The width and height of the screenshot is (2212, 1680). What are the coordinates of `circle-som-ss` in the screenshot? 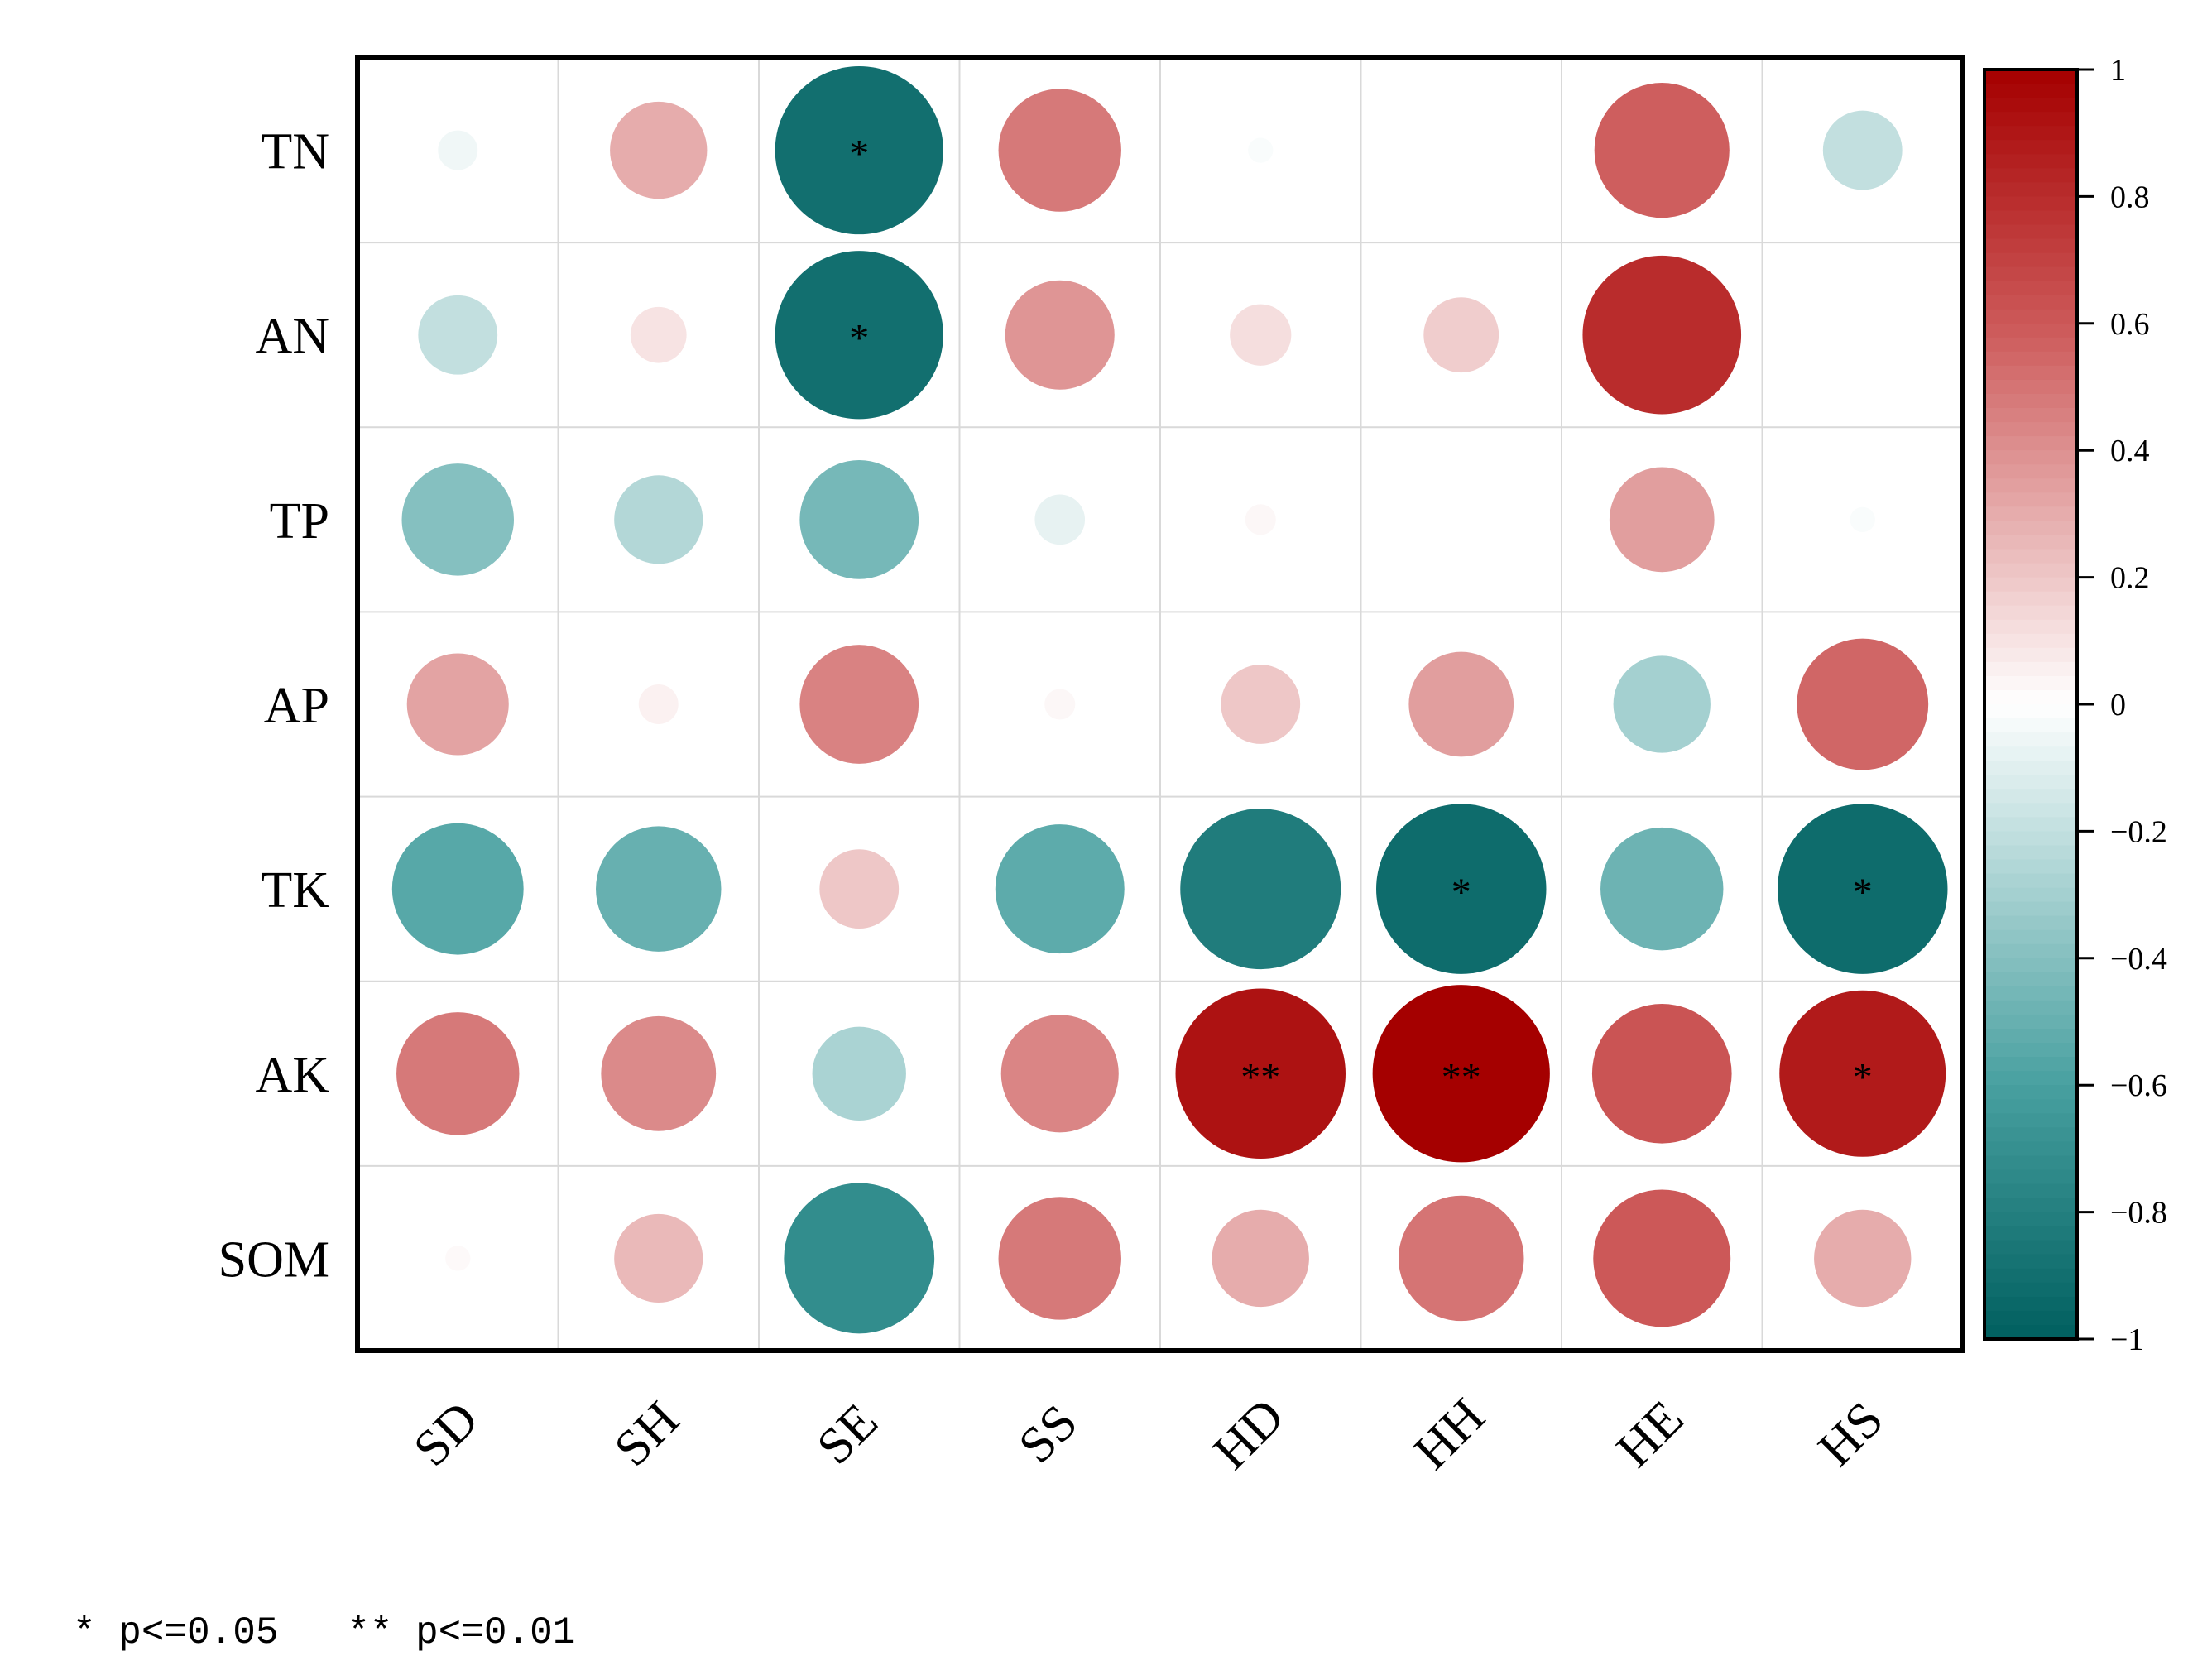 It's located at (1059, 1258).